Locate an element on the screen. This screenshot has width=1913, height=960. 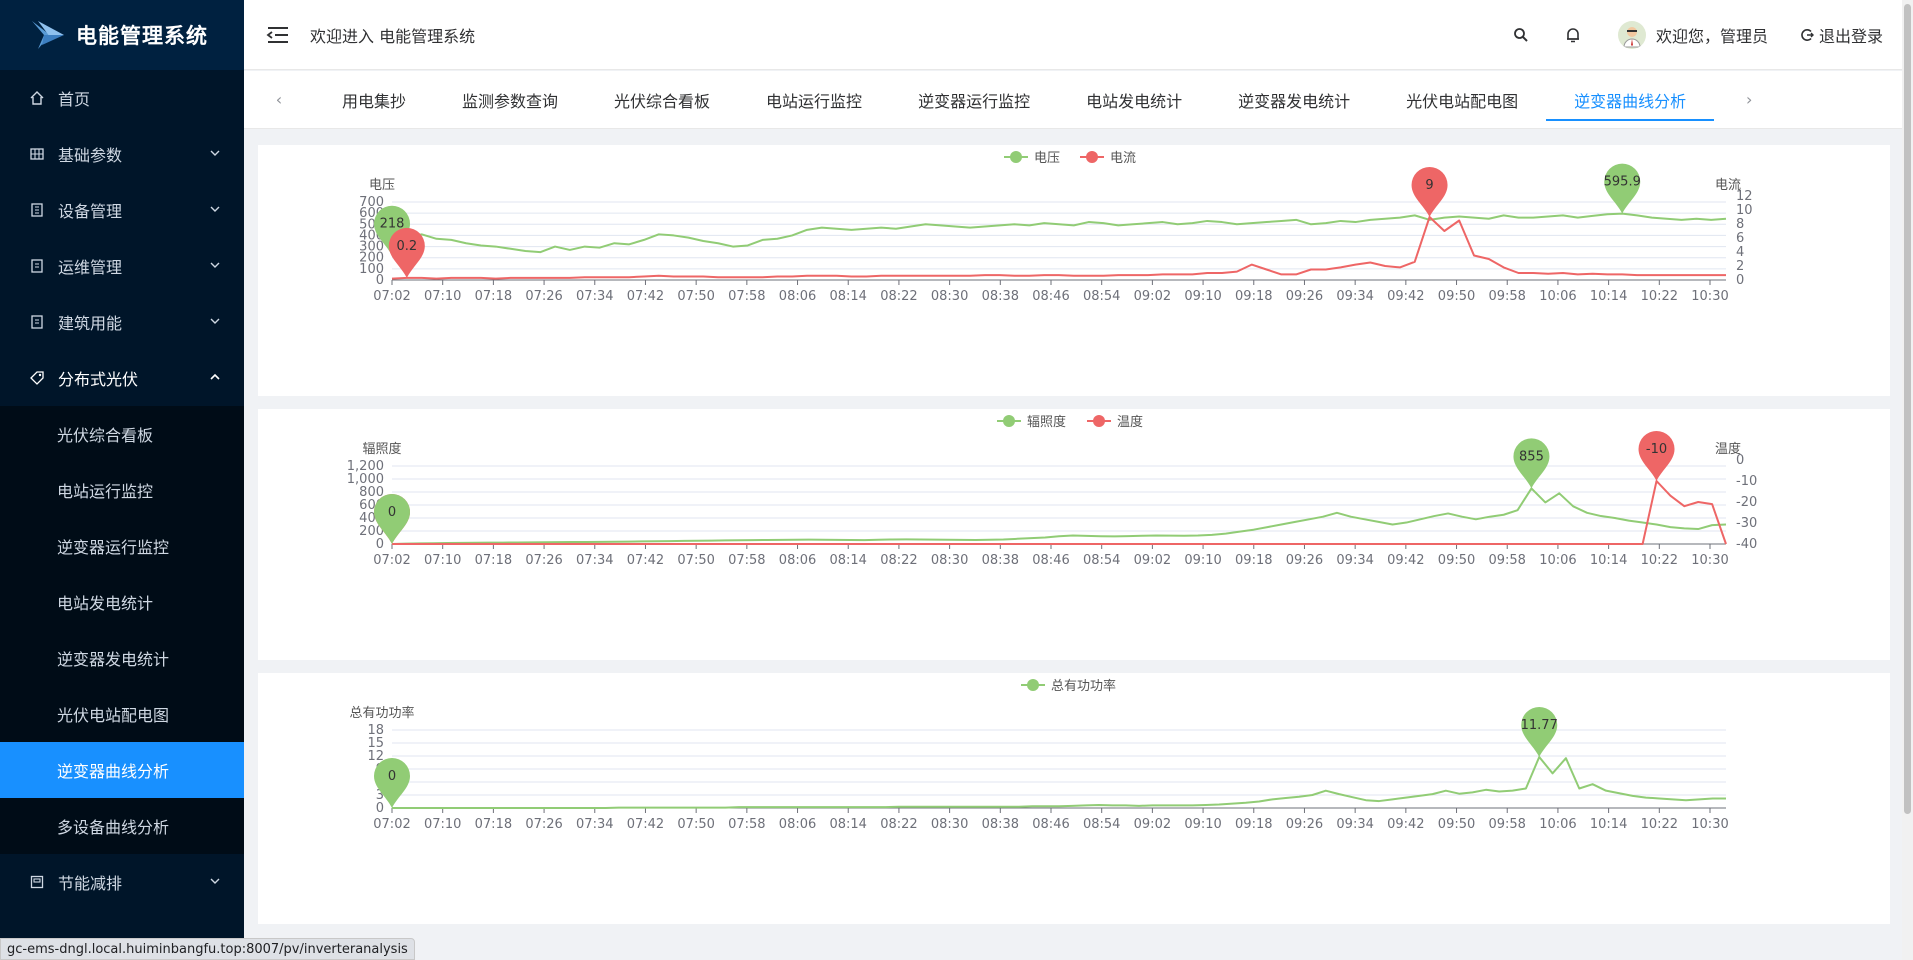
tab-power-collection: 用电集抄 is located at coordinates (374, 101).